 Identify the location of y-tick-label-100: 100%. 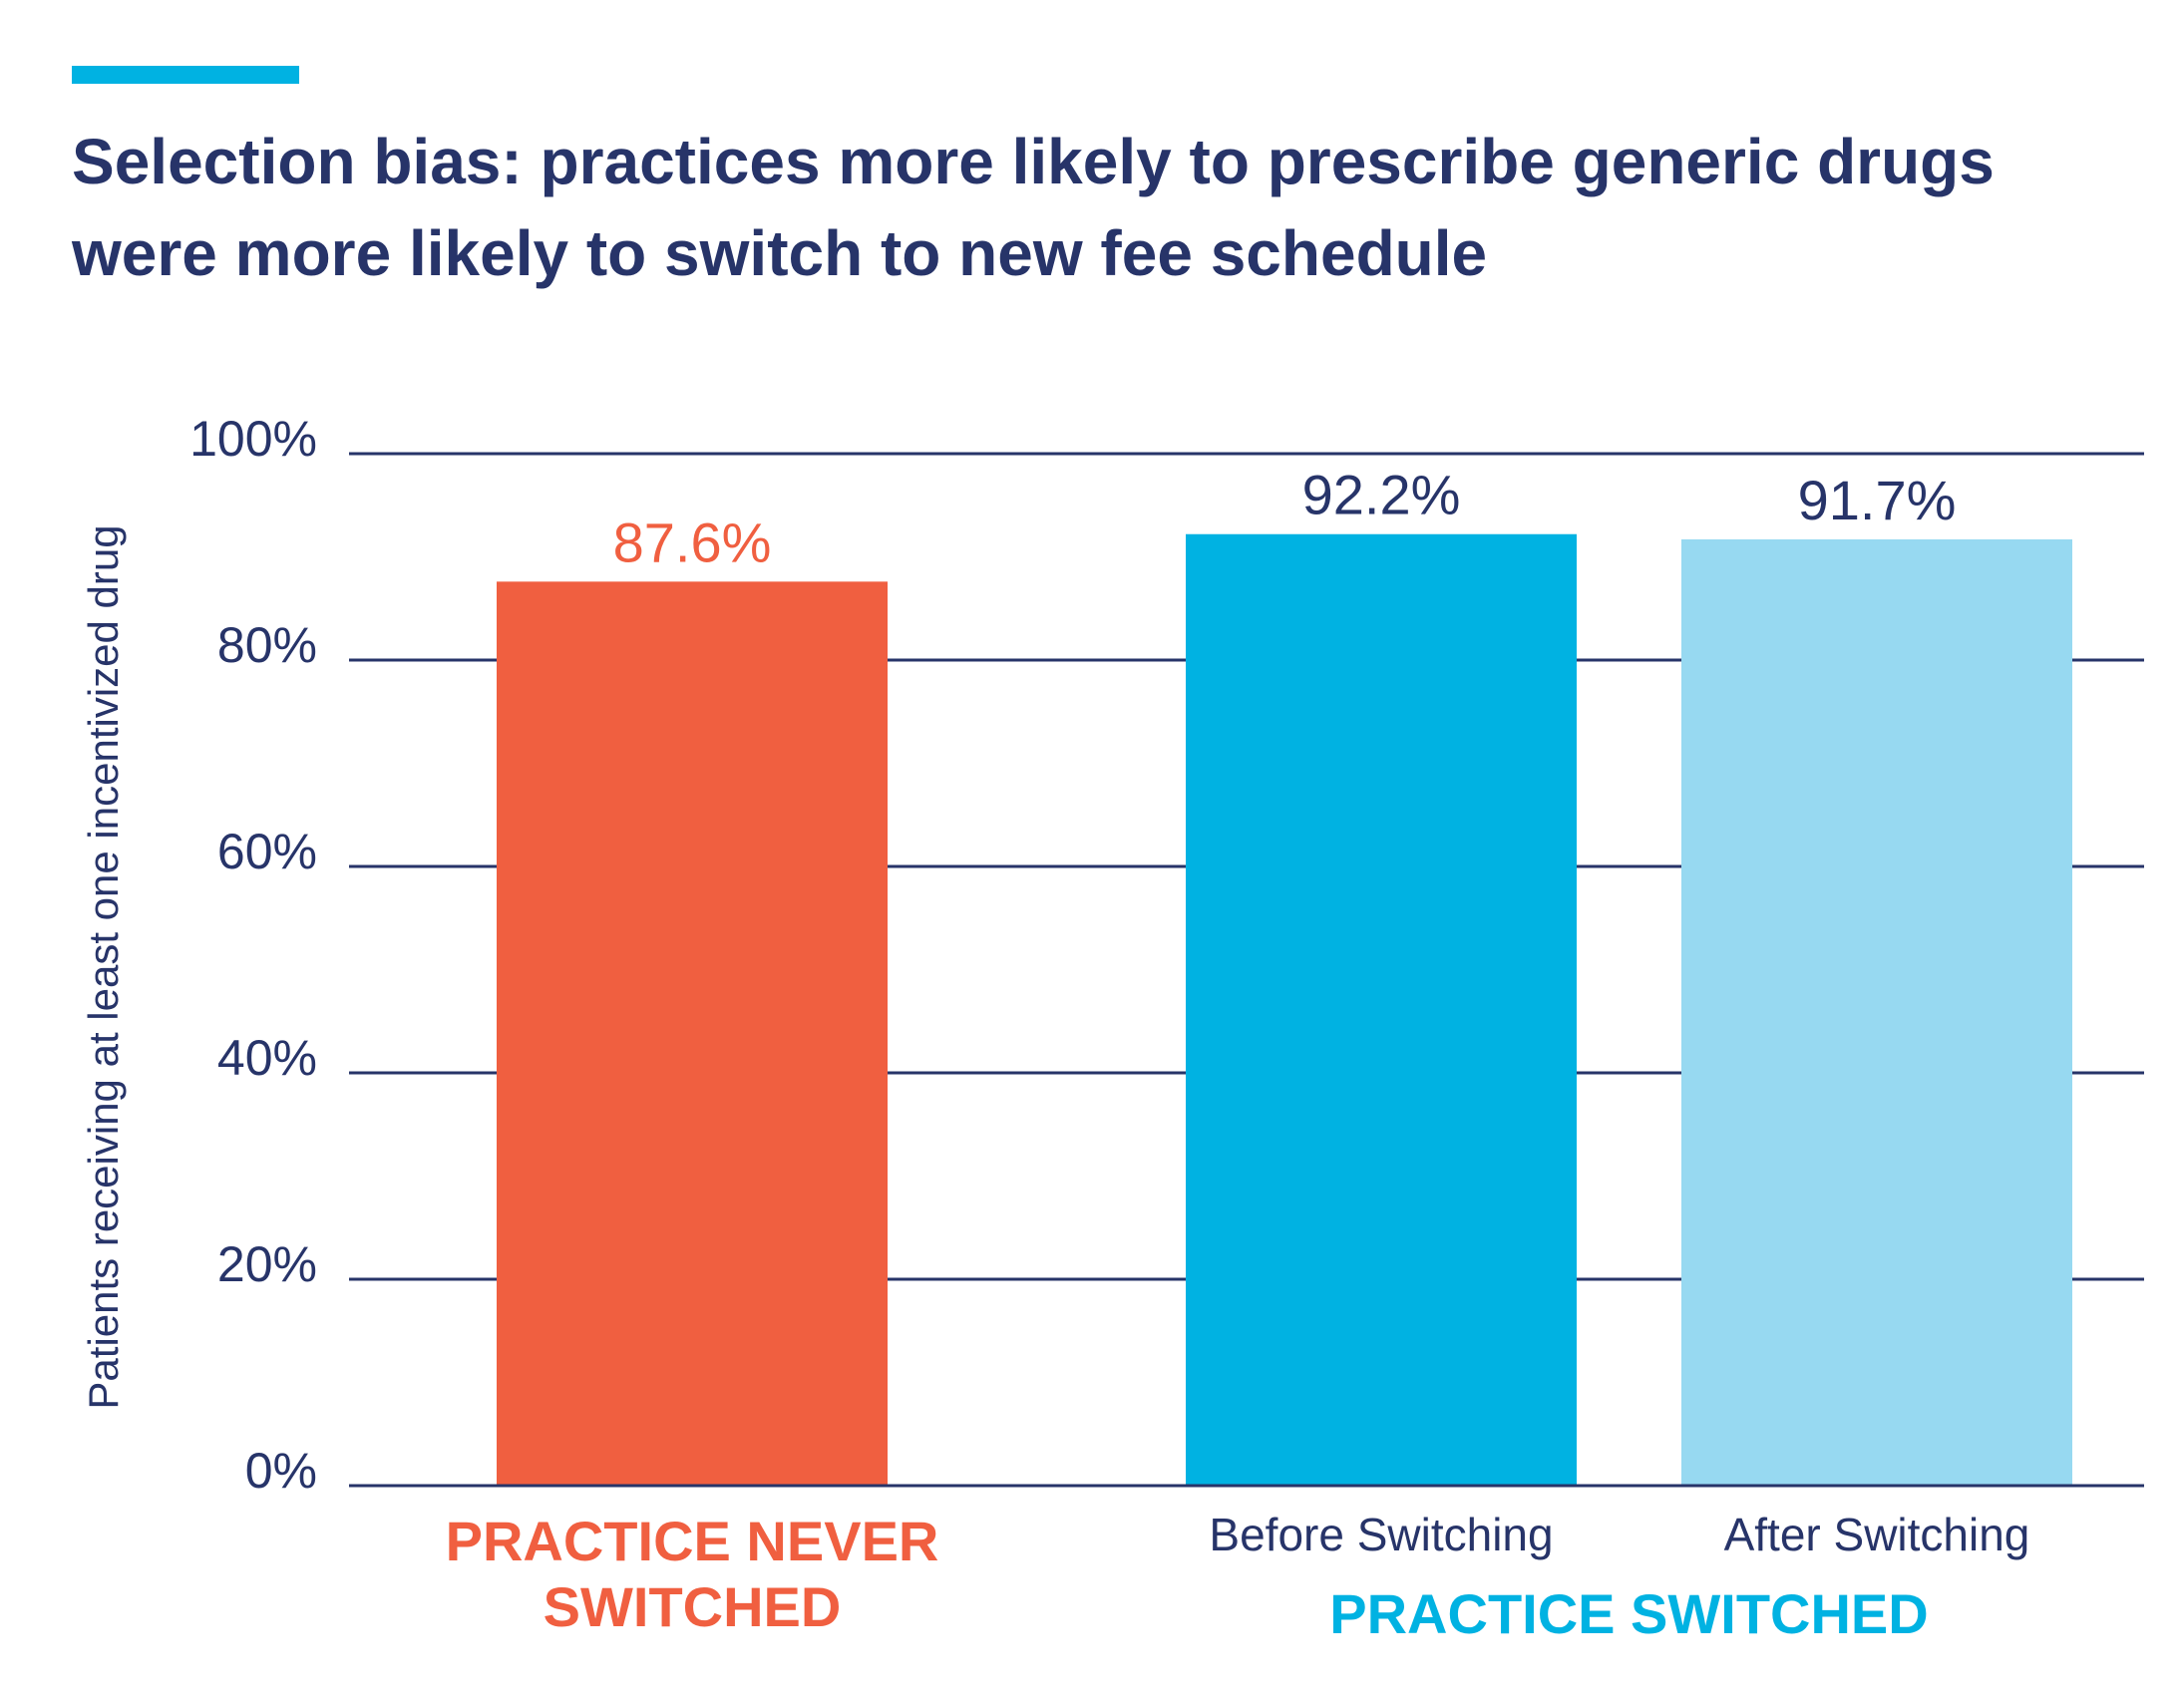
(253, 439).